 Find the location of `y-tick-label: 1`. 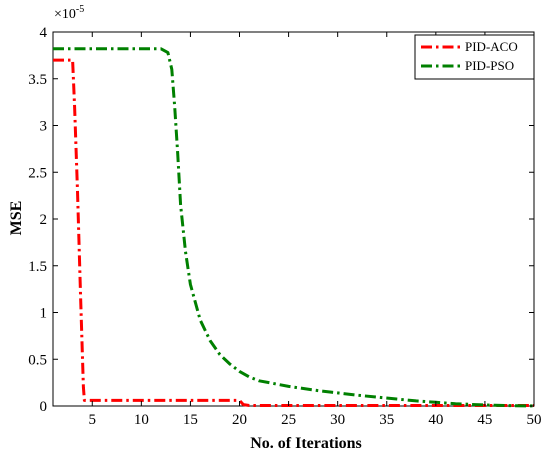

y-tick-label: 1 is located at coordinates (44, 314).